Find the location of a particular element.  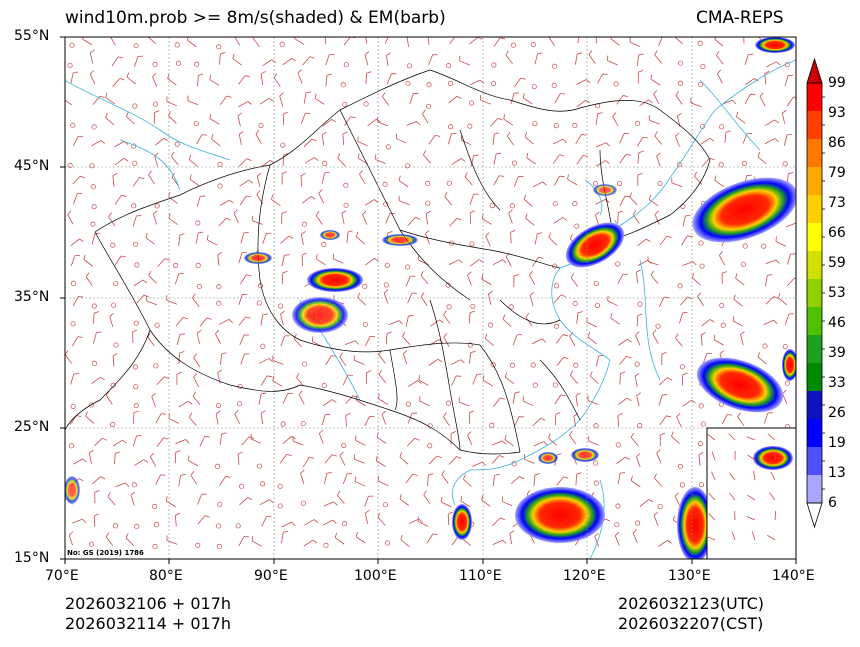

plot-title: wind10m.prob >= 8m/s(shaded) & EM(barb) is located at coordinates (255, 18).